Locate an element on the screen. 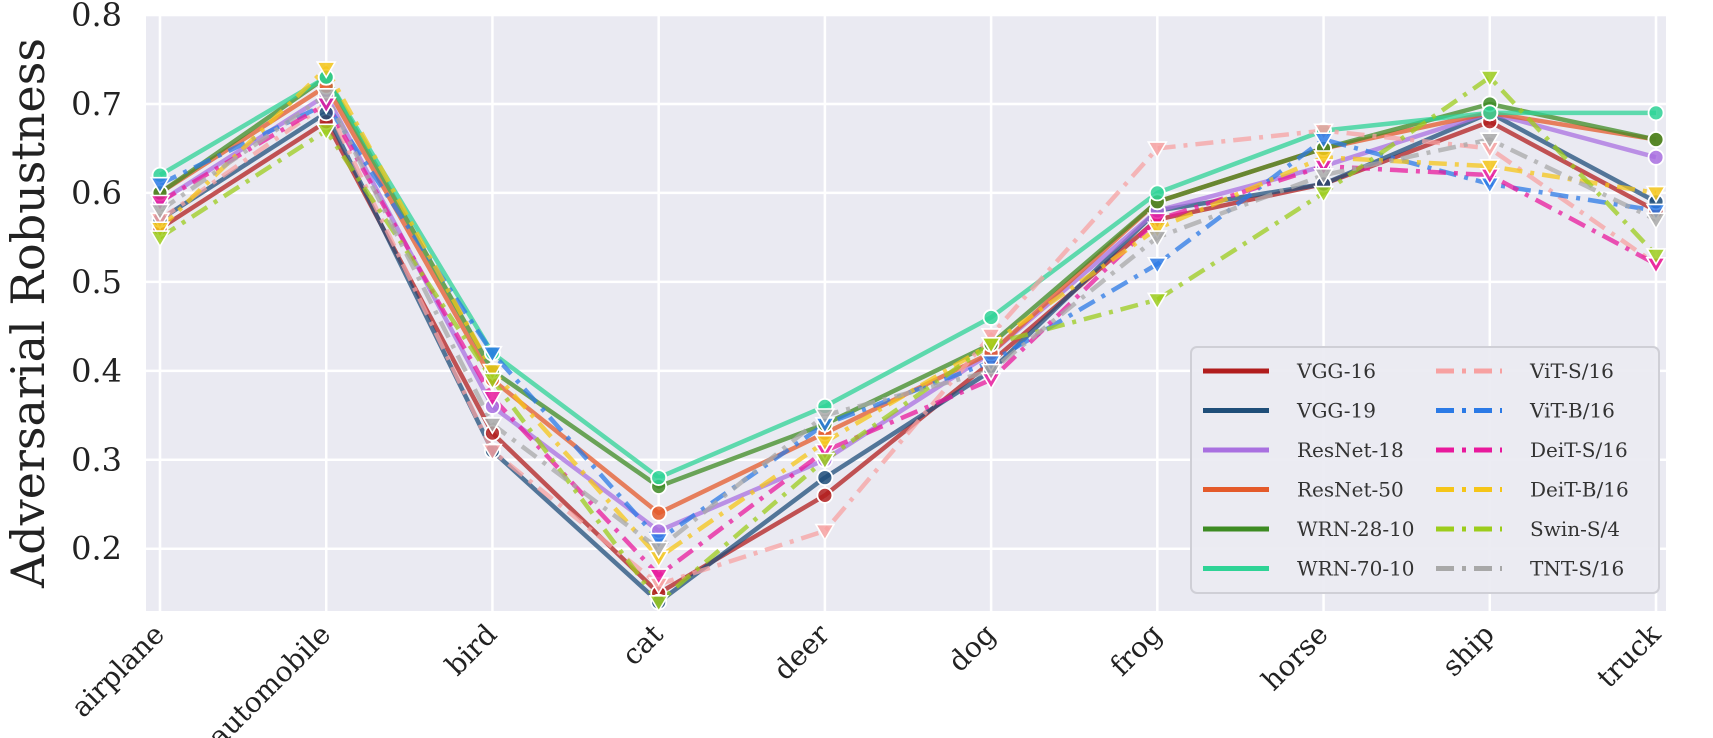  legend-label: ResNet-18 is located at coordinates (1350, 450).